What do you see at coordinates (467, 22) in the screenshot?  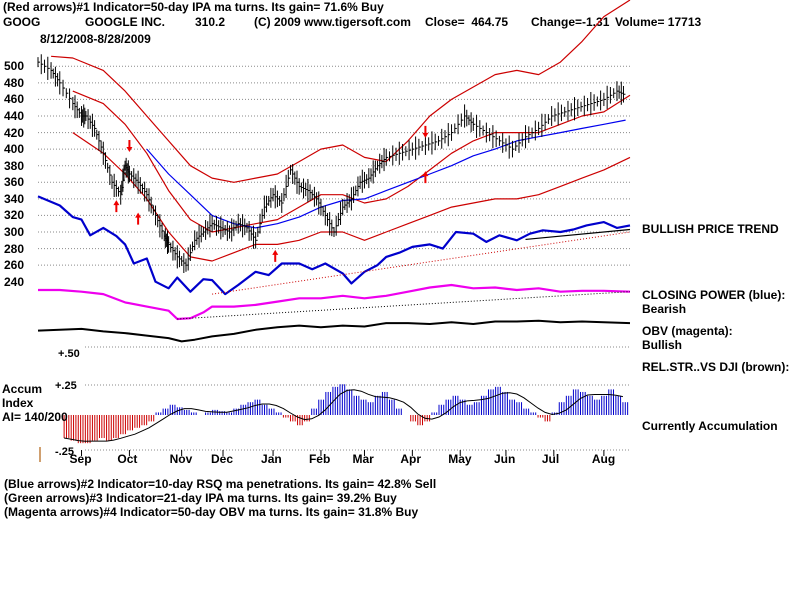 I see `close-value: Close= 464.75` at bounding box center [467, 22].